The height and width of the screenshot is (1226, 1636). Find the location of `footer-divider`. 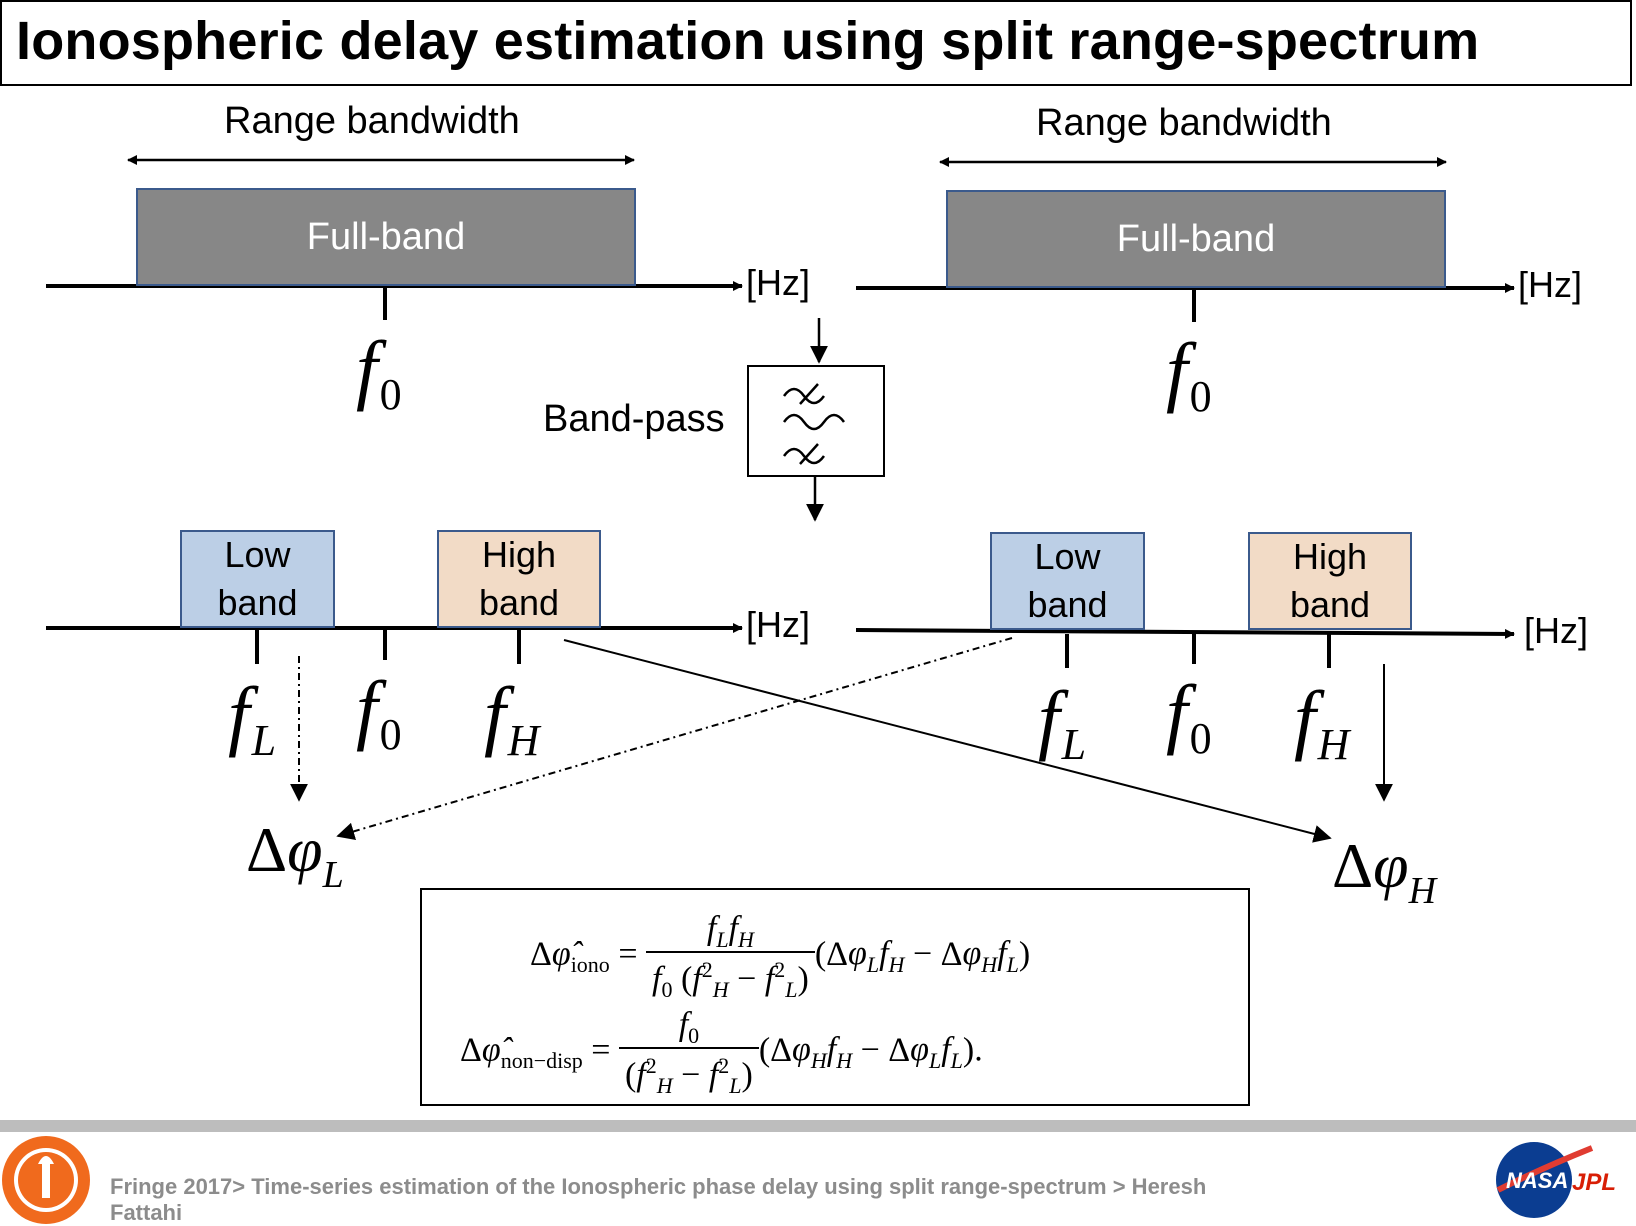

footer-divider is located at coordinates (818, 1126).